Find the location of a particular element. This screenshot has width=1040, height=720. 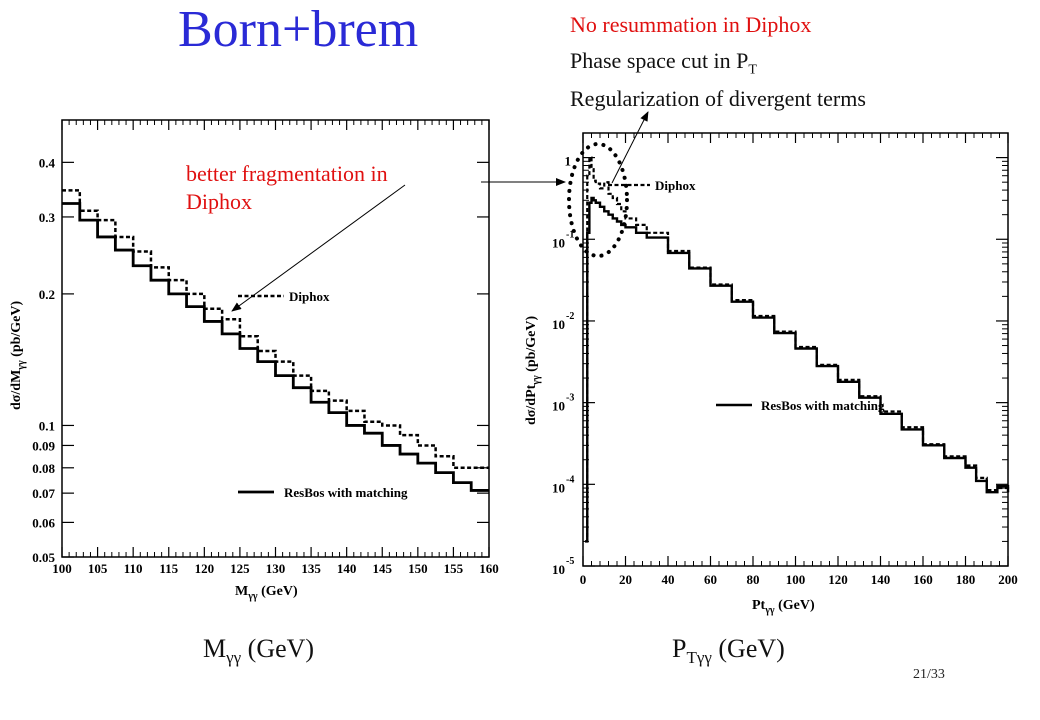

left-y-tick-label: 0.1 is located at coordinates (47, 425).